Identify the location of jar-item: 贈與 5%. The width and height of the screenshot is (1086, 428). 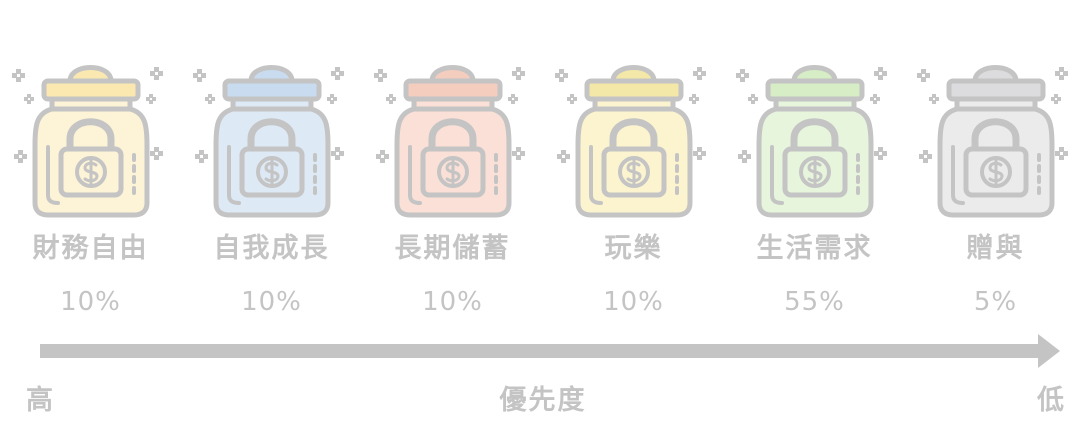
(995, 160).